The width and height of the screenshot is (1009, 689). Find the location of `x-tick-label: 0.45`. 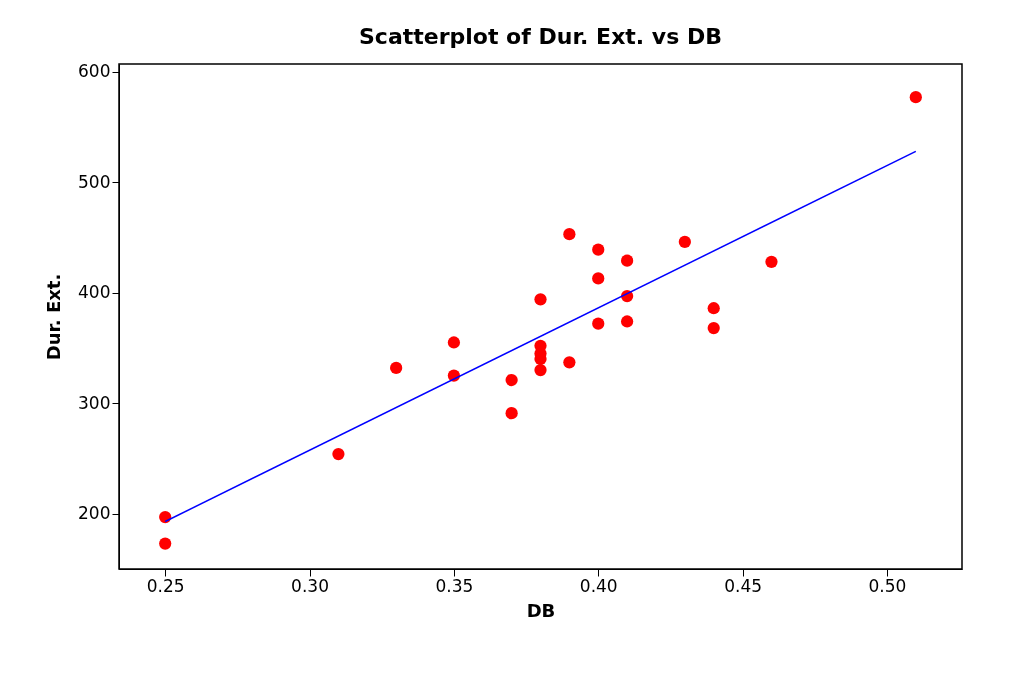

x-tick-label: 0.45 is located at coordinates (743, 585).